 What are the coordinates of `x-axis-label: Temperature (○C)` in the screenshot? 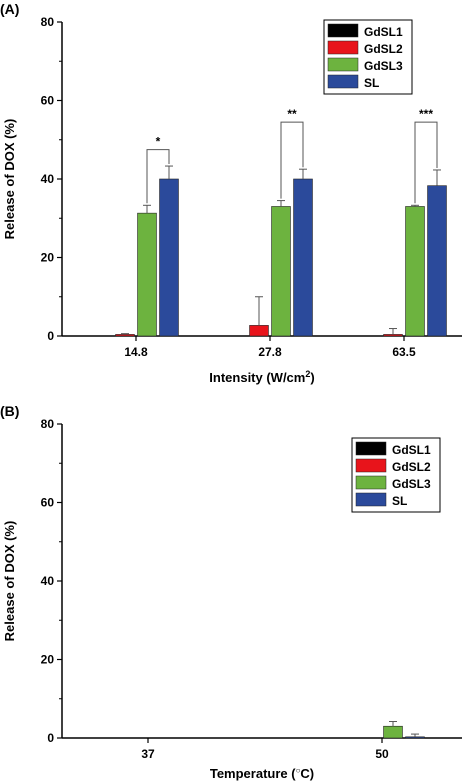 It's located at (262, 773).